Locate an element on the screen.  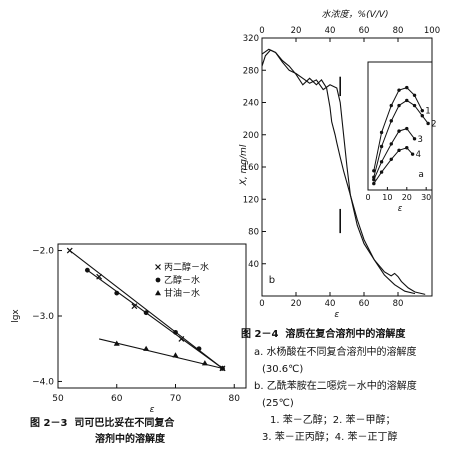
fig23-xtick-label: 80 is located at coordinates (235, 399).